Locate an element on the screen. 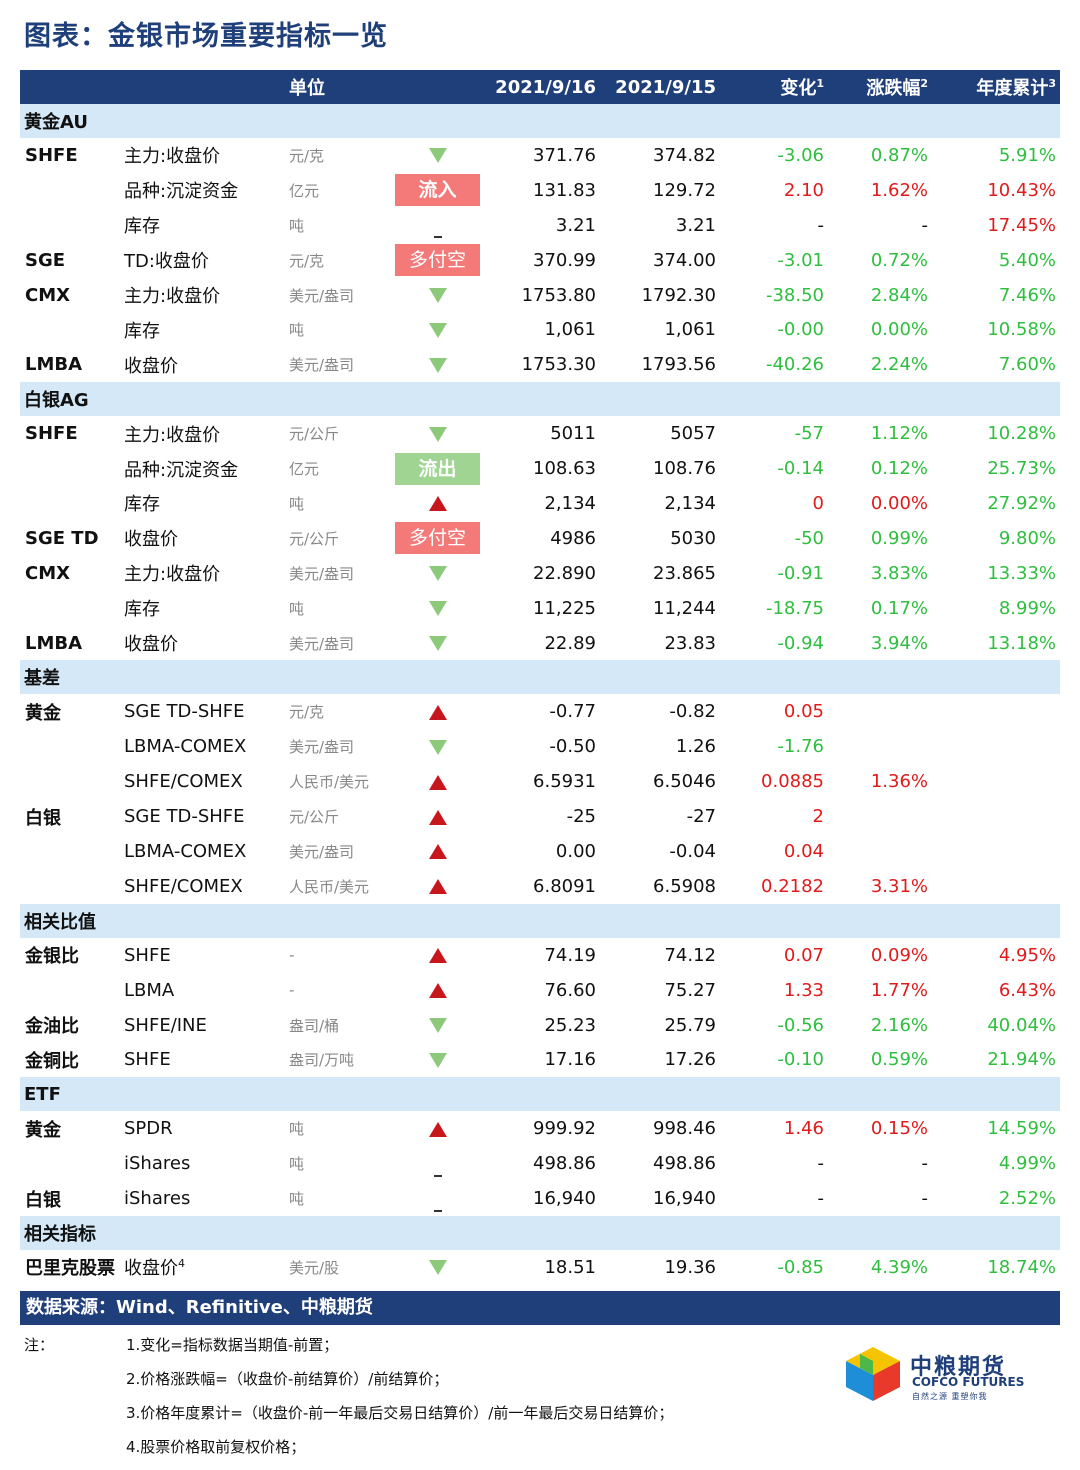 The image size is (1080, 1470). flow-badge: 多付空 is located at coordinates (437, 260).